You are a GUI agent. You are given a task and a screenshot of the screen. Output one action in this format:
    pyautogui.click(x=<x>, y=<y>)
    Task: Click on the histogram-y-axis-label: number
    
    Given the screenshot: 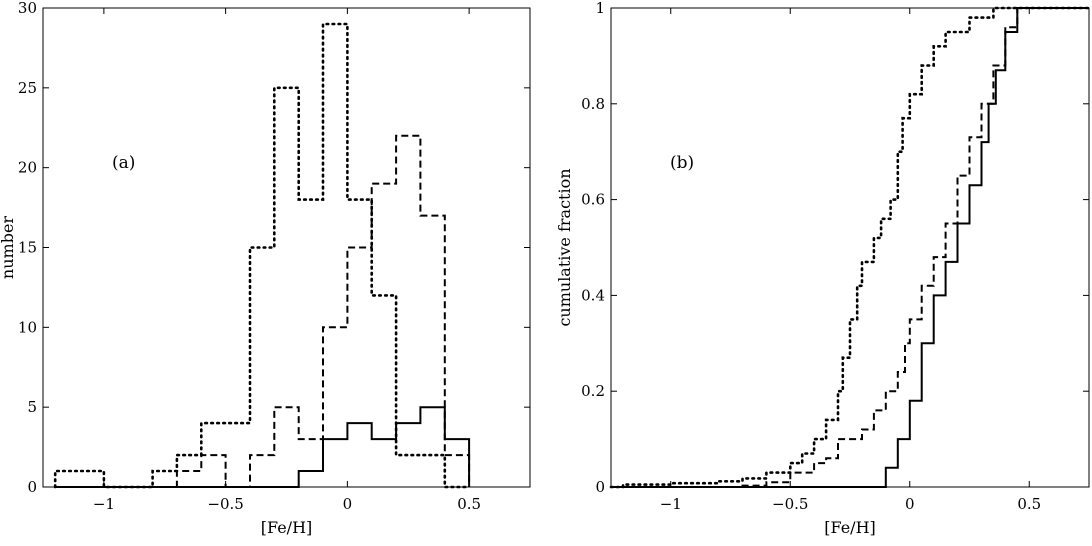 What is the action you would take?
    pyautogui.click(x=8, y=247)
    